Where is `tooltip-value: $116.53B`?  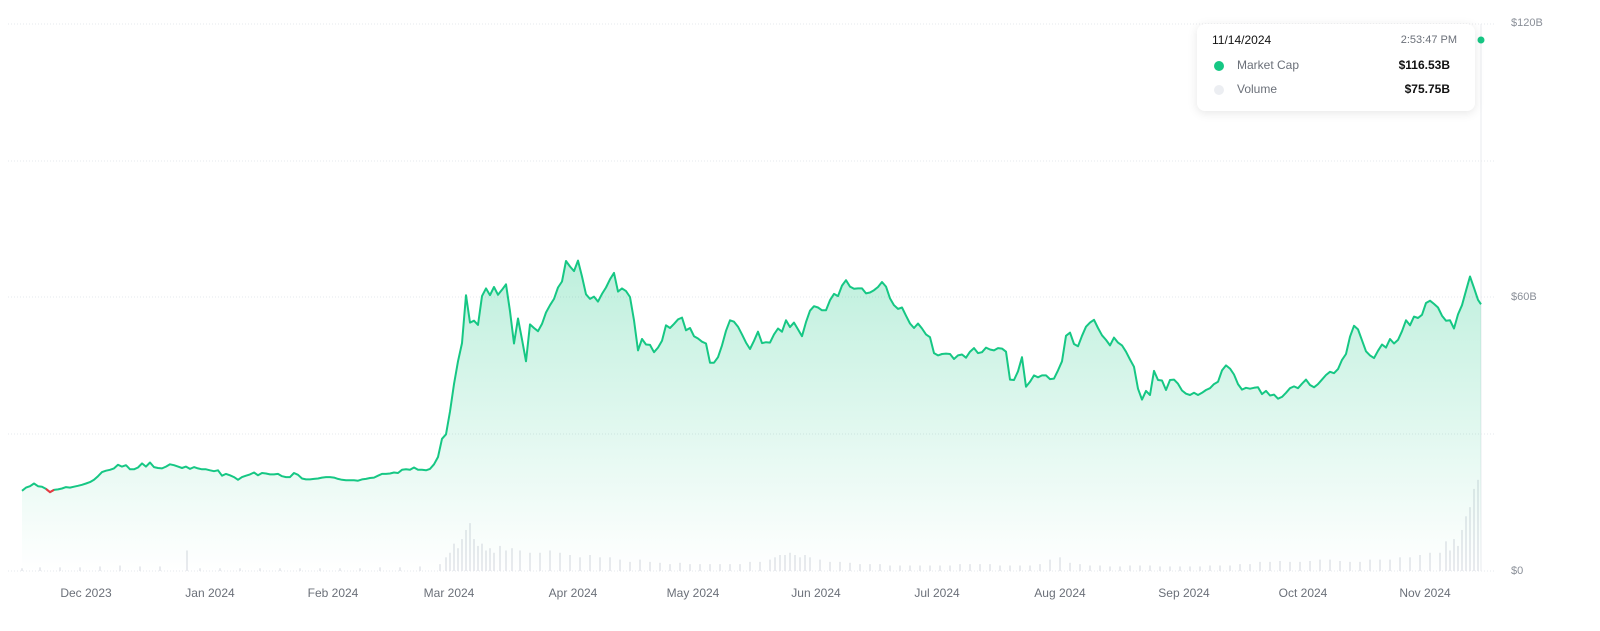 tooltip-value: $116.53B is located at coordinates (1424, 65).